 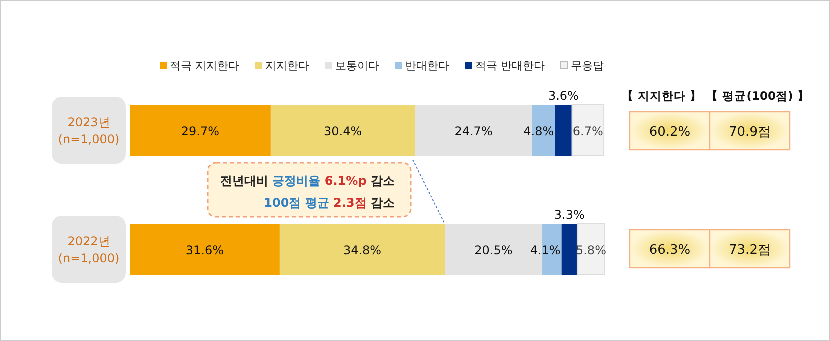 I want to click on data-label: 6.7%, so click(x=588, y=131).